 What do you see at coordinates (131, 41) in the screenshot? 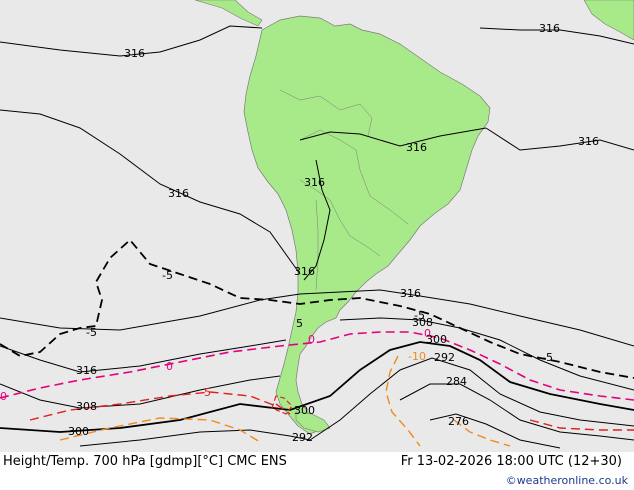
I see `contour-316-north` at bounding box center [131, 41].